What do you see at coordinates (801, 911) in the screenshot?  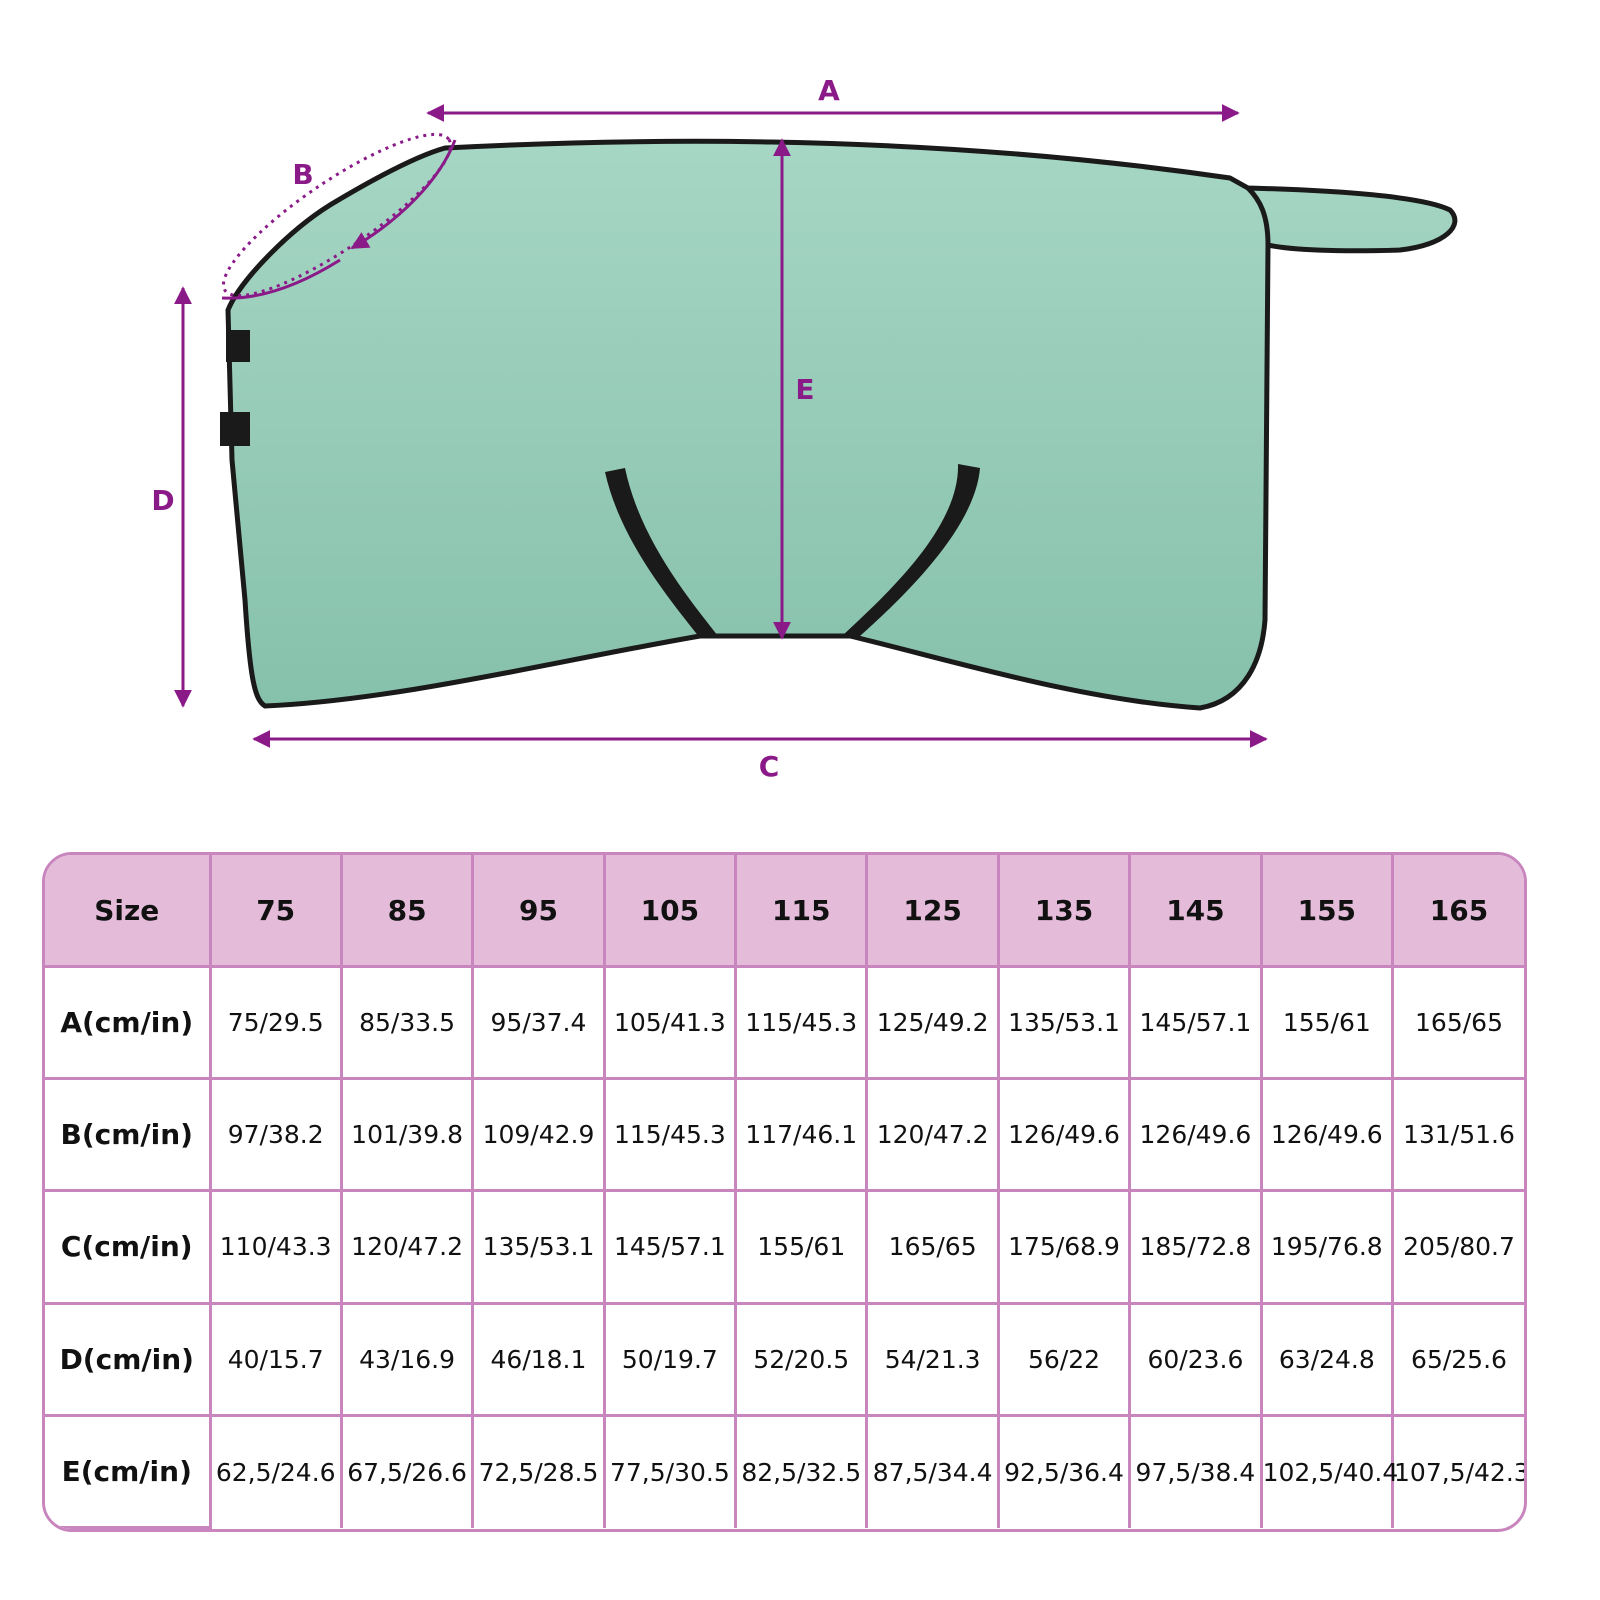 I see `size-column-header: 115` at bounding box center [801, 911].